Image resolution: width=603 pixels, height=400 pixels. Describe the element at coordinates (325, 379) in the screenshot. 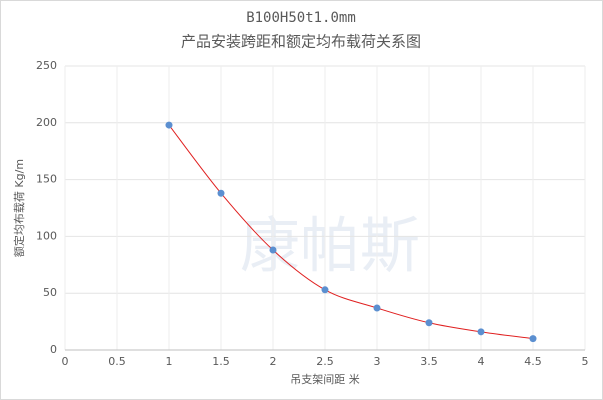

I see `x-axis-label: 吊支架间距 米` at that location.